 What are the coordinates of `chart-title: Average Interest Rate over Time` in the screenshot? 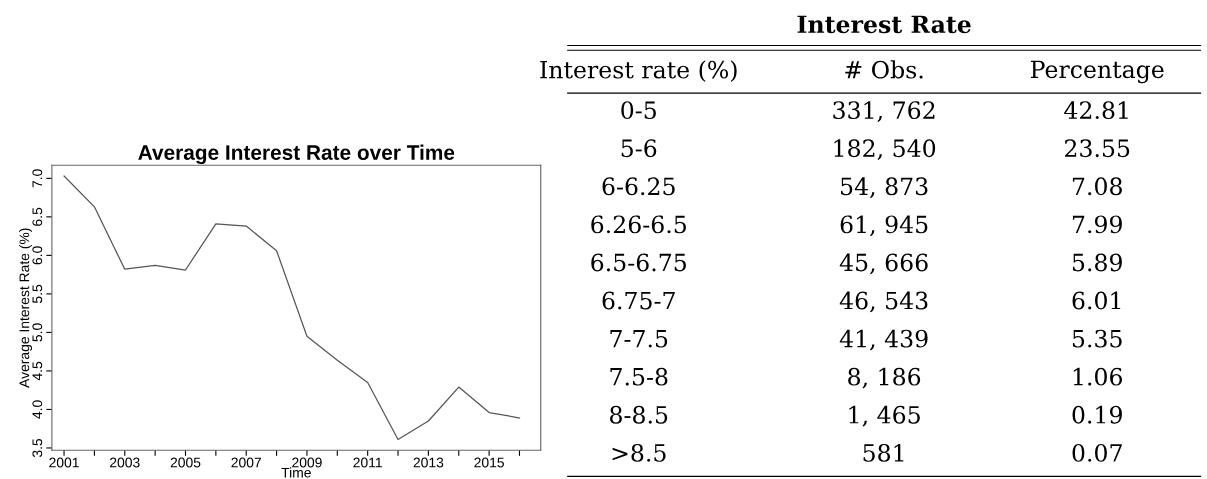 It's located at (296, 154).